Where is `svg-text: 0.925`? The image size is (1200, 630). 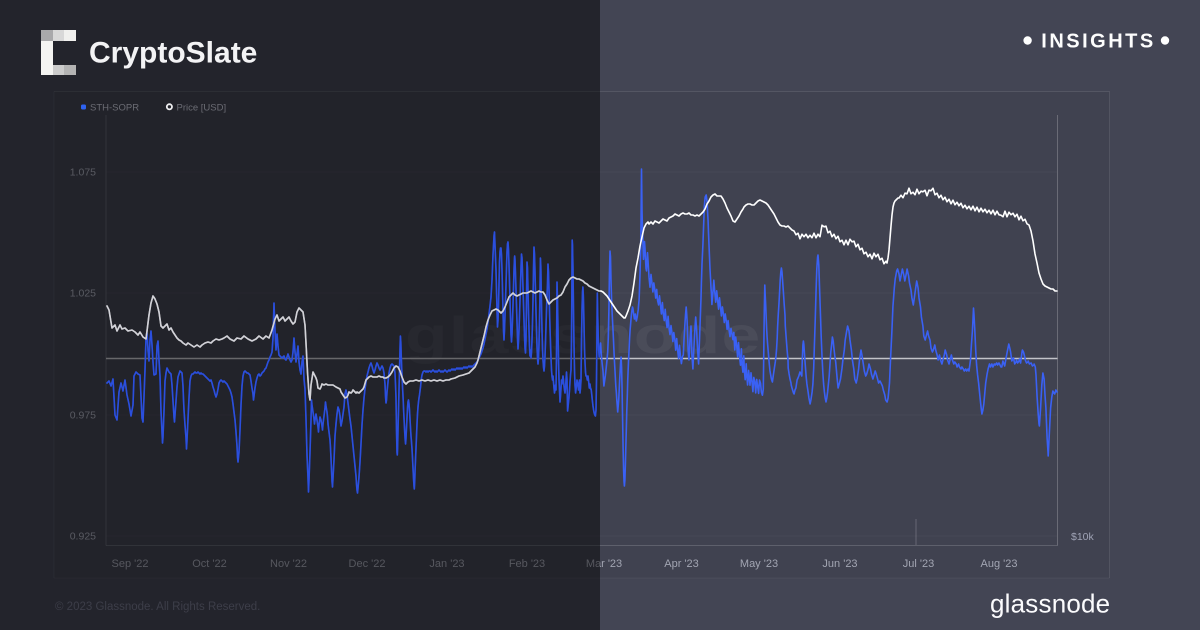 svg-text: 0.925 is located at coordinates (83, 537).